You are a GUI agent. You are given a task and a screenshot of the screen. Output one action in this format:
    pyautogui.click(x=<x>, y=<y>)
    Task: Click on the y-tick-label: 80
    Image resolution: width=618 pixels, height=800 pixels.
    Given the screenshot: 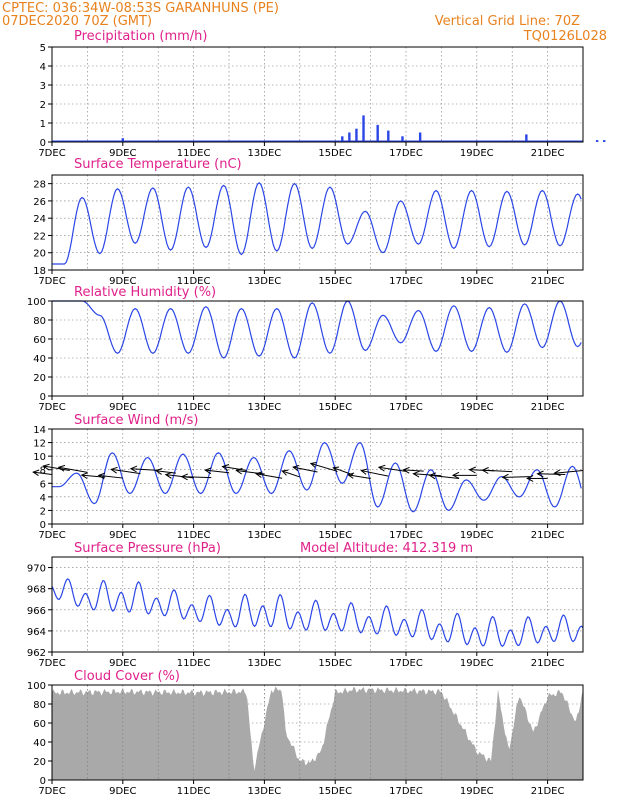 What is the action you would take?
    pyautogui.click(x=39, y=705)
    